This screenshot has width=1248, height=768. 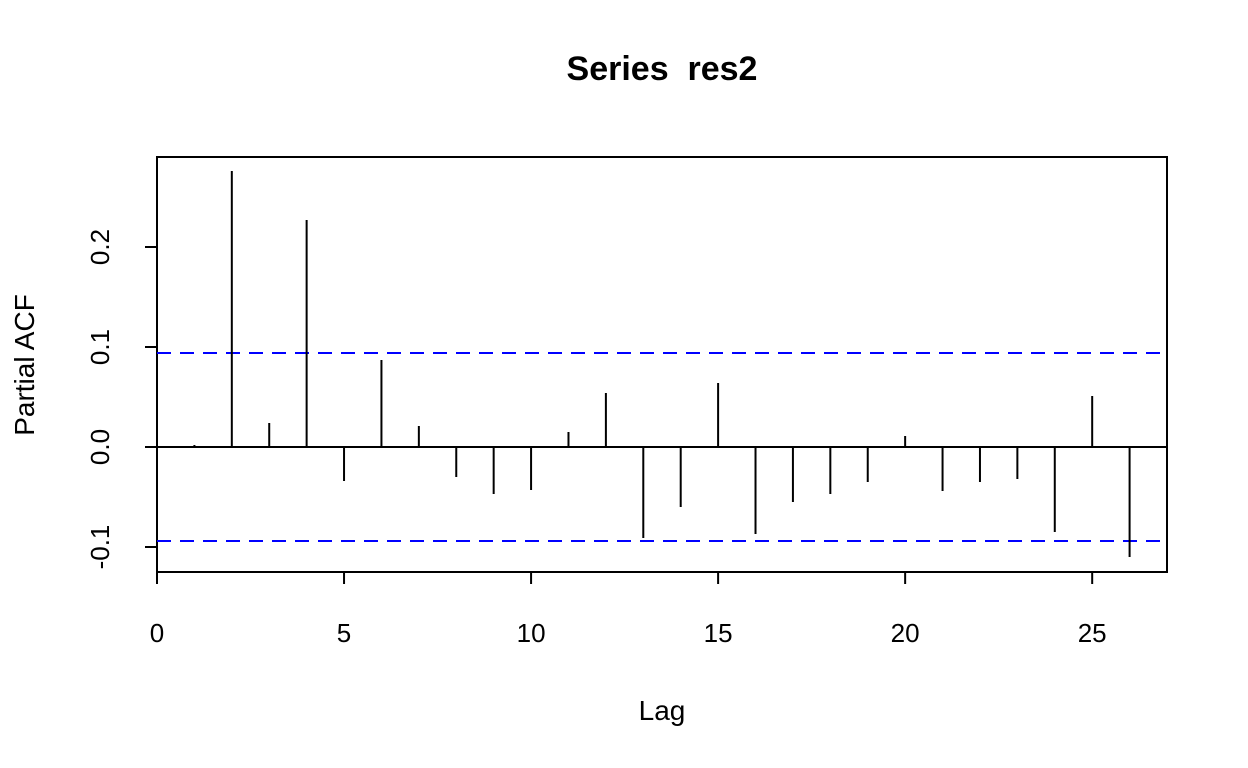 I want to click on y-axis-label: Partial ACF, so click(x=24, y=365).